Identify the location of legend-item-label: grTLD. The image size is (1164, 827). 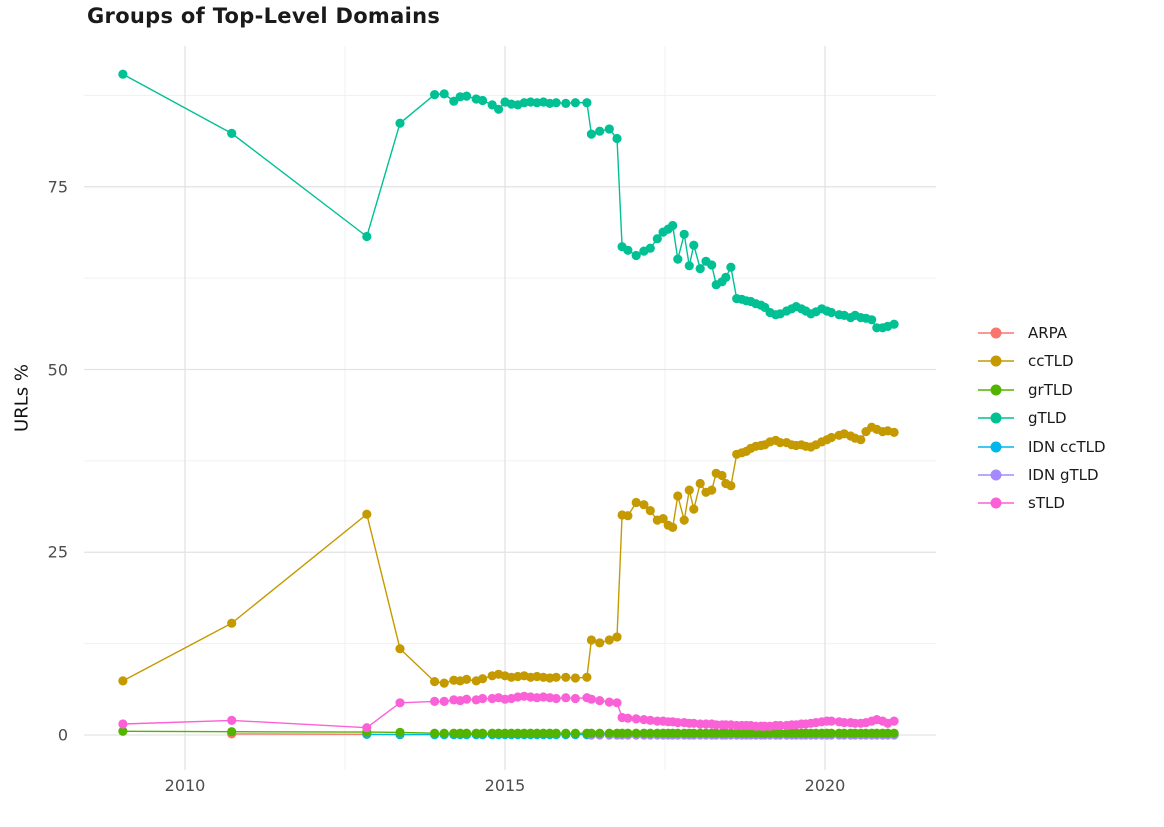
(1050, 389).